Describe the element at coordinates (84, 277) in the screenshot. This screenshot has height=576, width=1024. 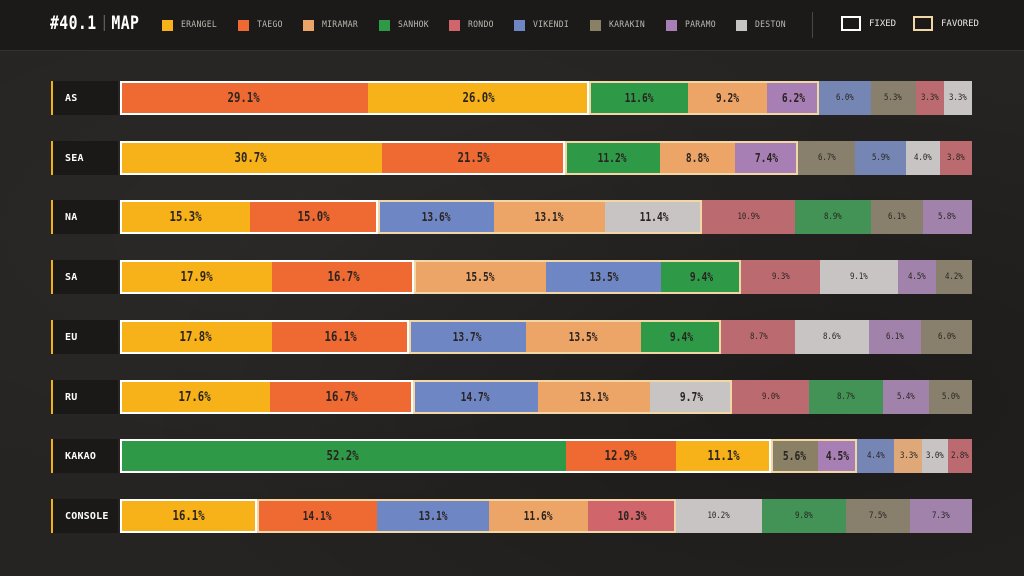
I see `region-label-sa: SA` at that location.